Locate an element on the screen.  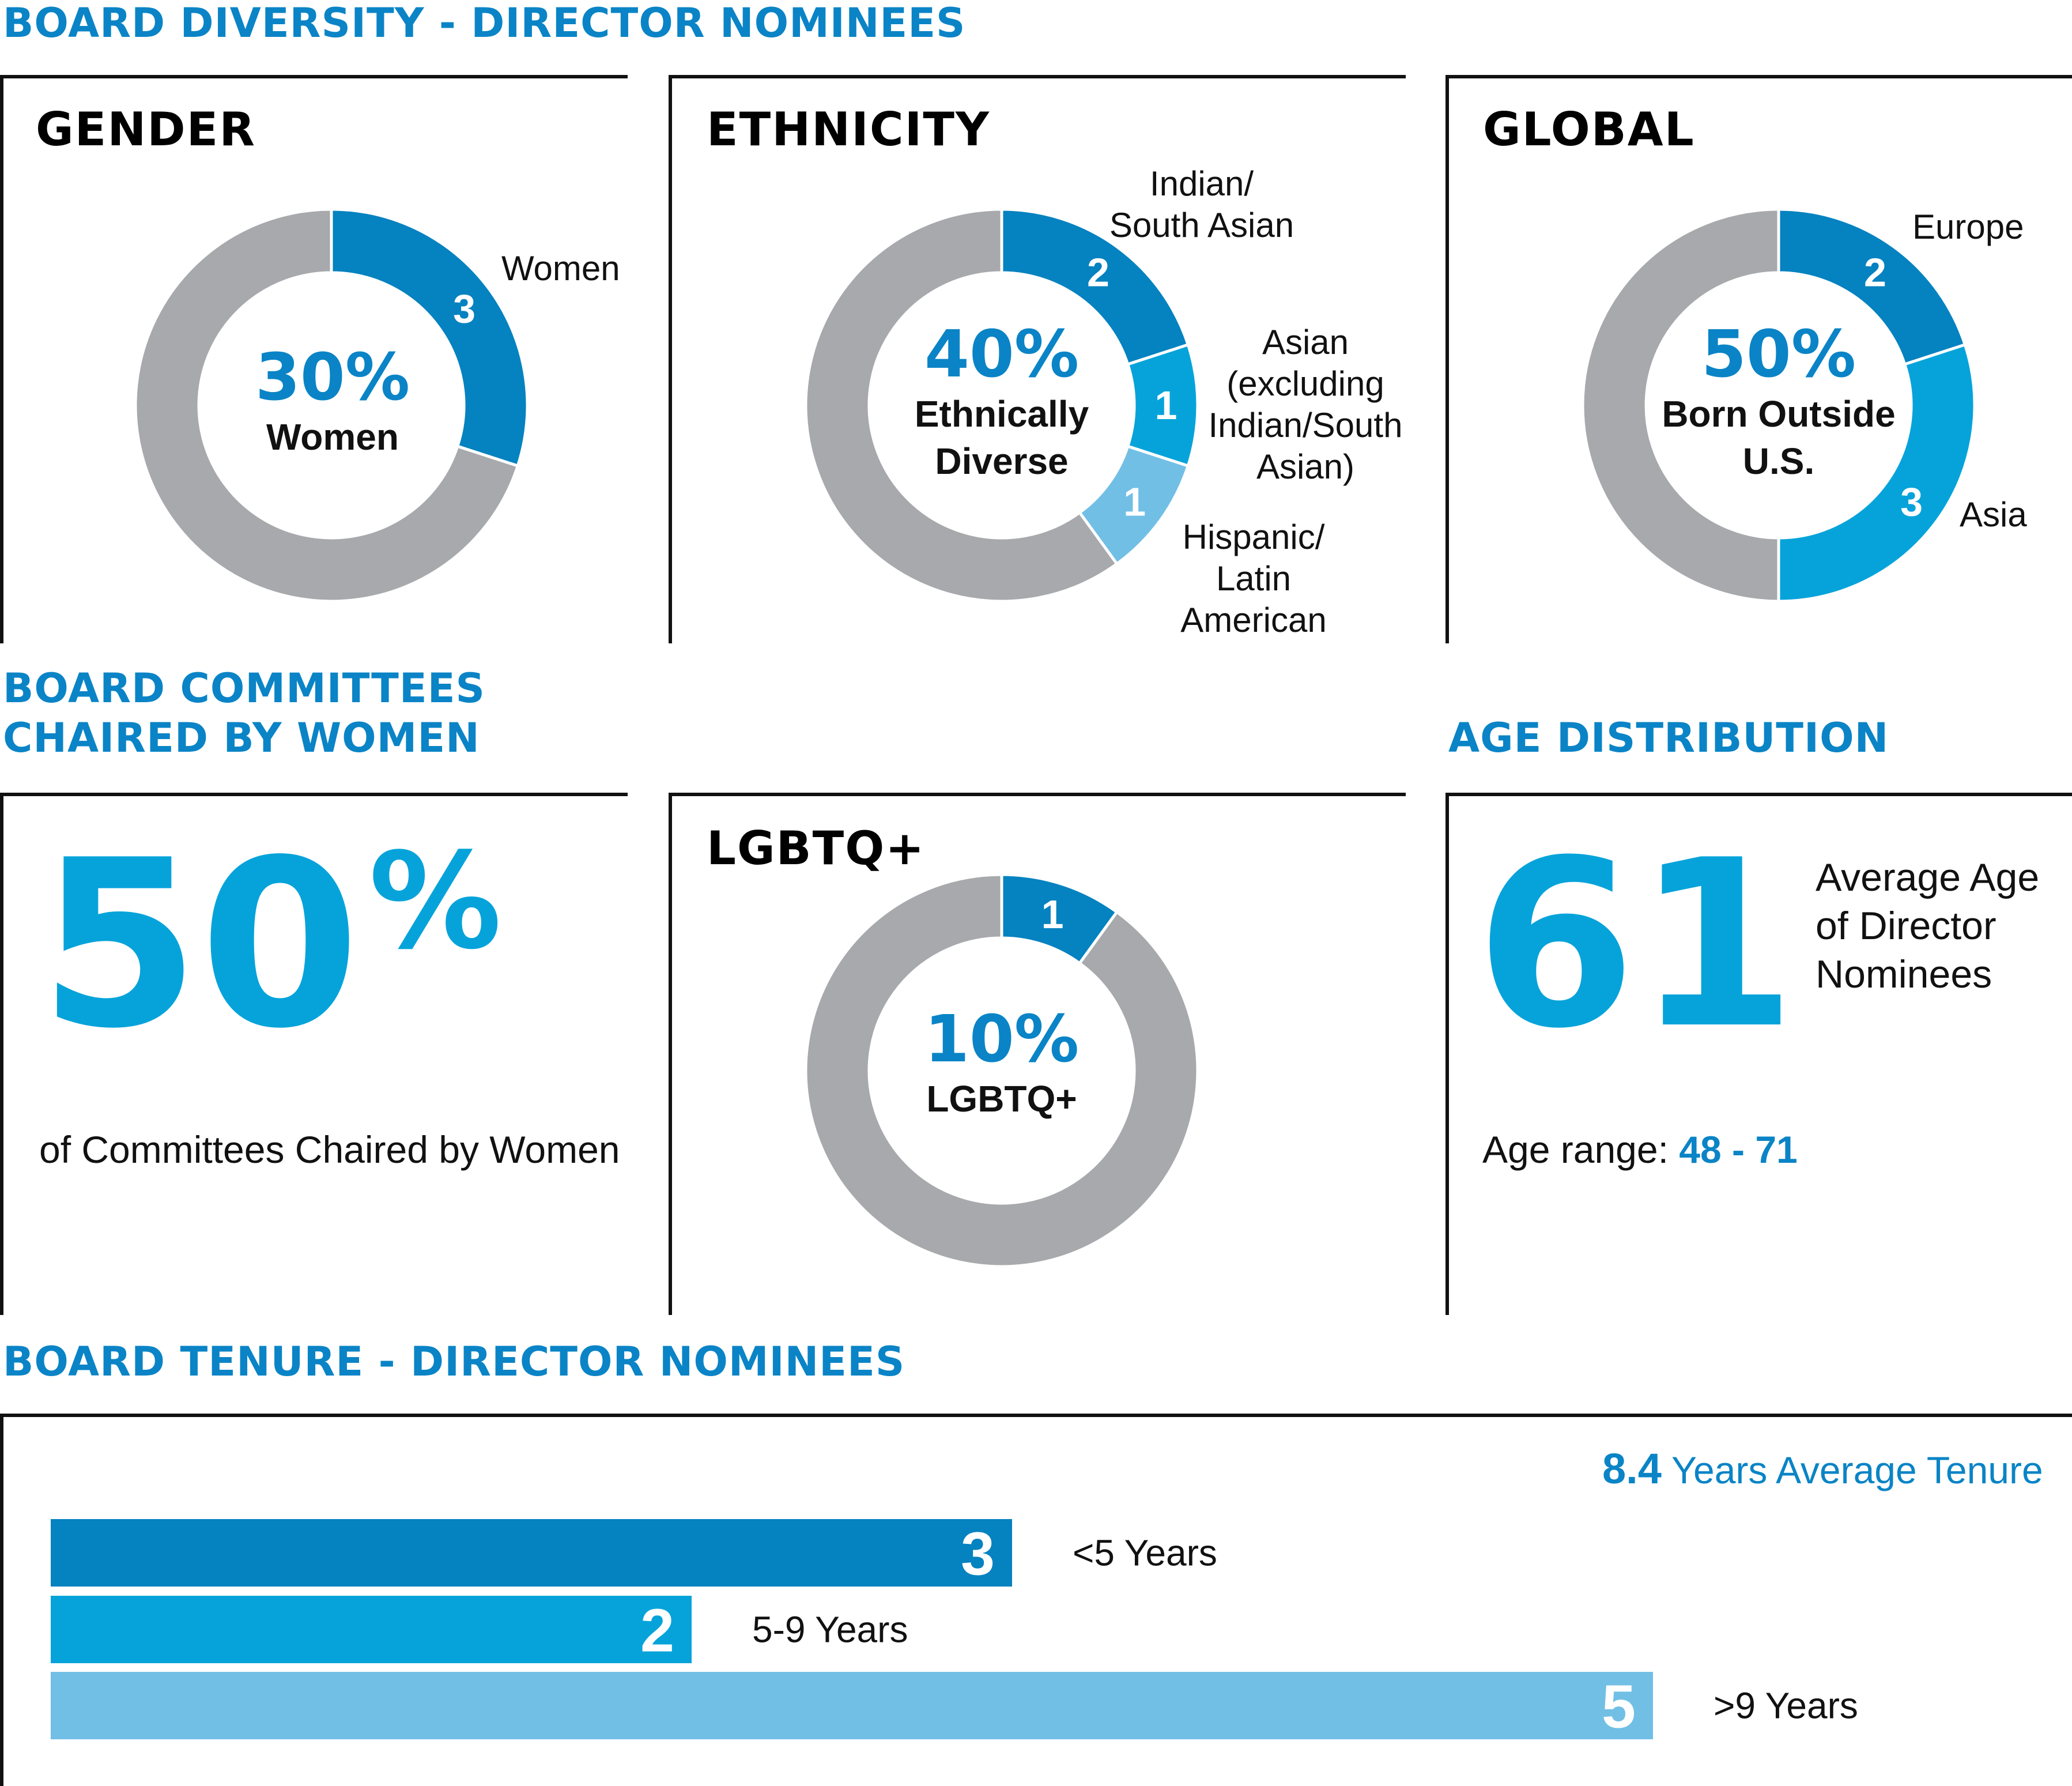
global-slice-1-value: 2 is located at coordinates (1875, 272).